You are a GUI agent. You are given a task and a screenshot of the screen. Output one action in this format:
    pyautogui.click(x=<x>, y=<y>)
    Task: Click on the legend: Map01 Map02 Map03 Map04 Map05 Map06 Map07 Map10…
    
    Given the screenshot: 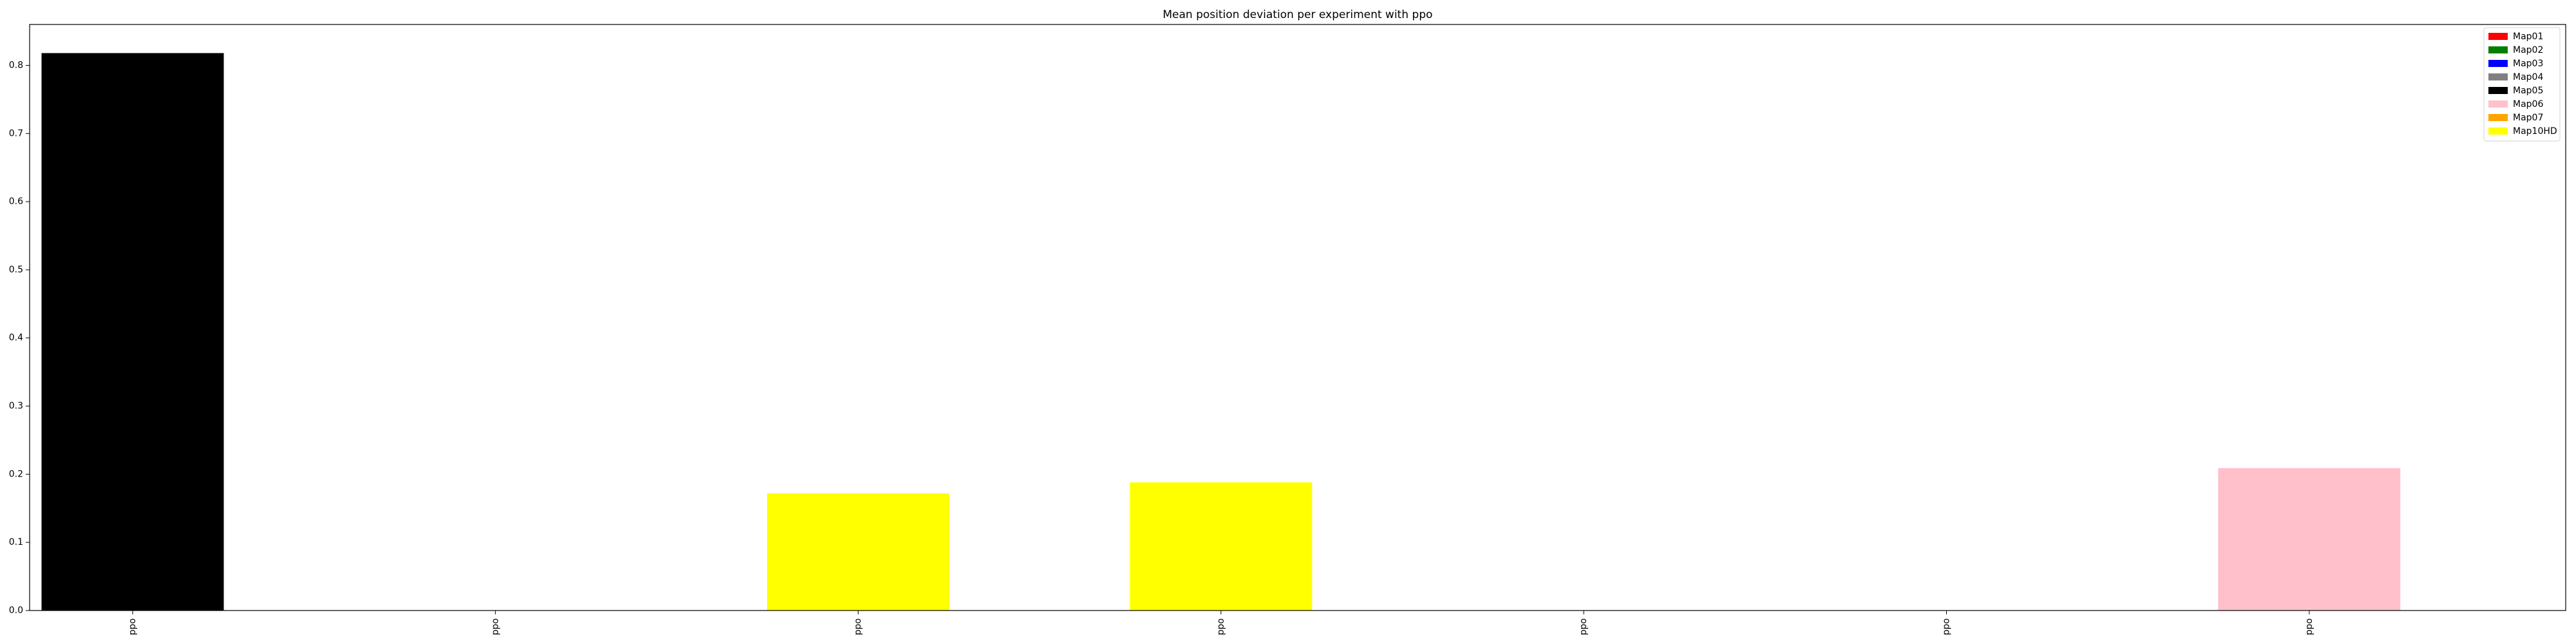 What is the action you would take?
    pyautogui.click(x=2522, y=84)
    